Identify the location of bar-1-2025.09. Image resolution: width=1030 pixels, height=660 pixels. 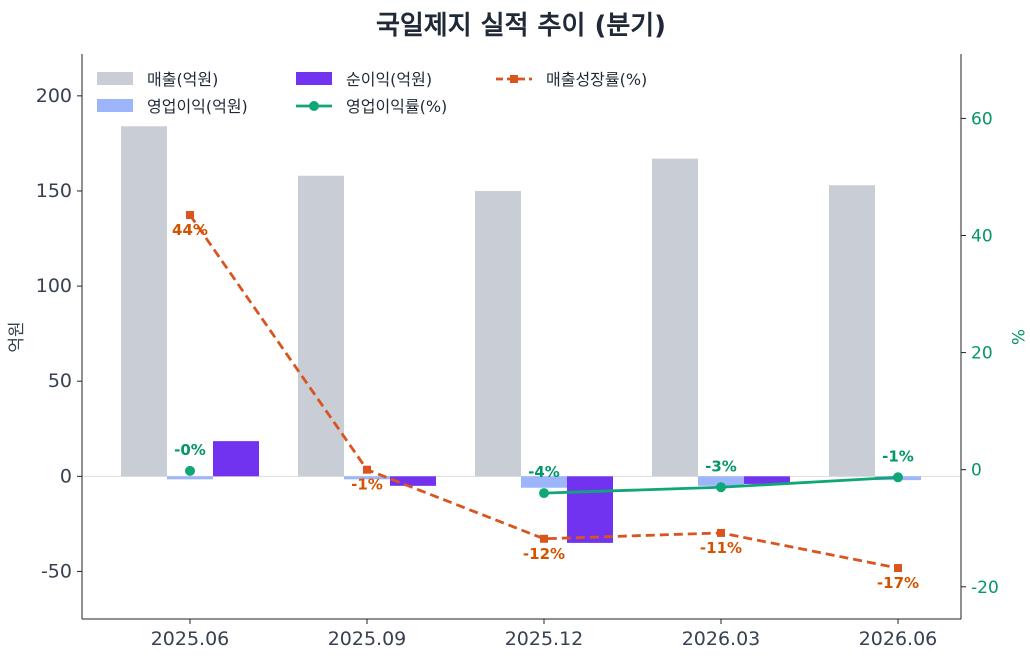
(367, 478).